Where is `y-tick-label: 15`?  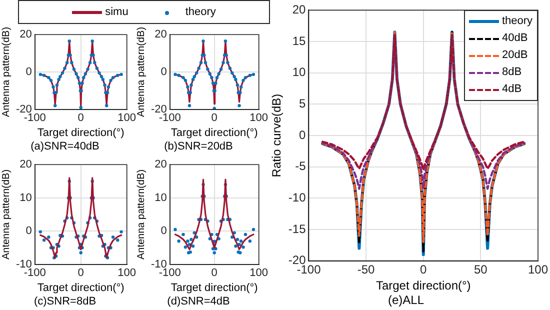 y-tick-label: 15 is located at coordinates (299, 41).